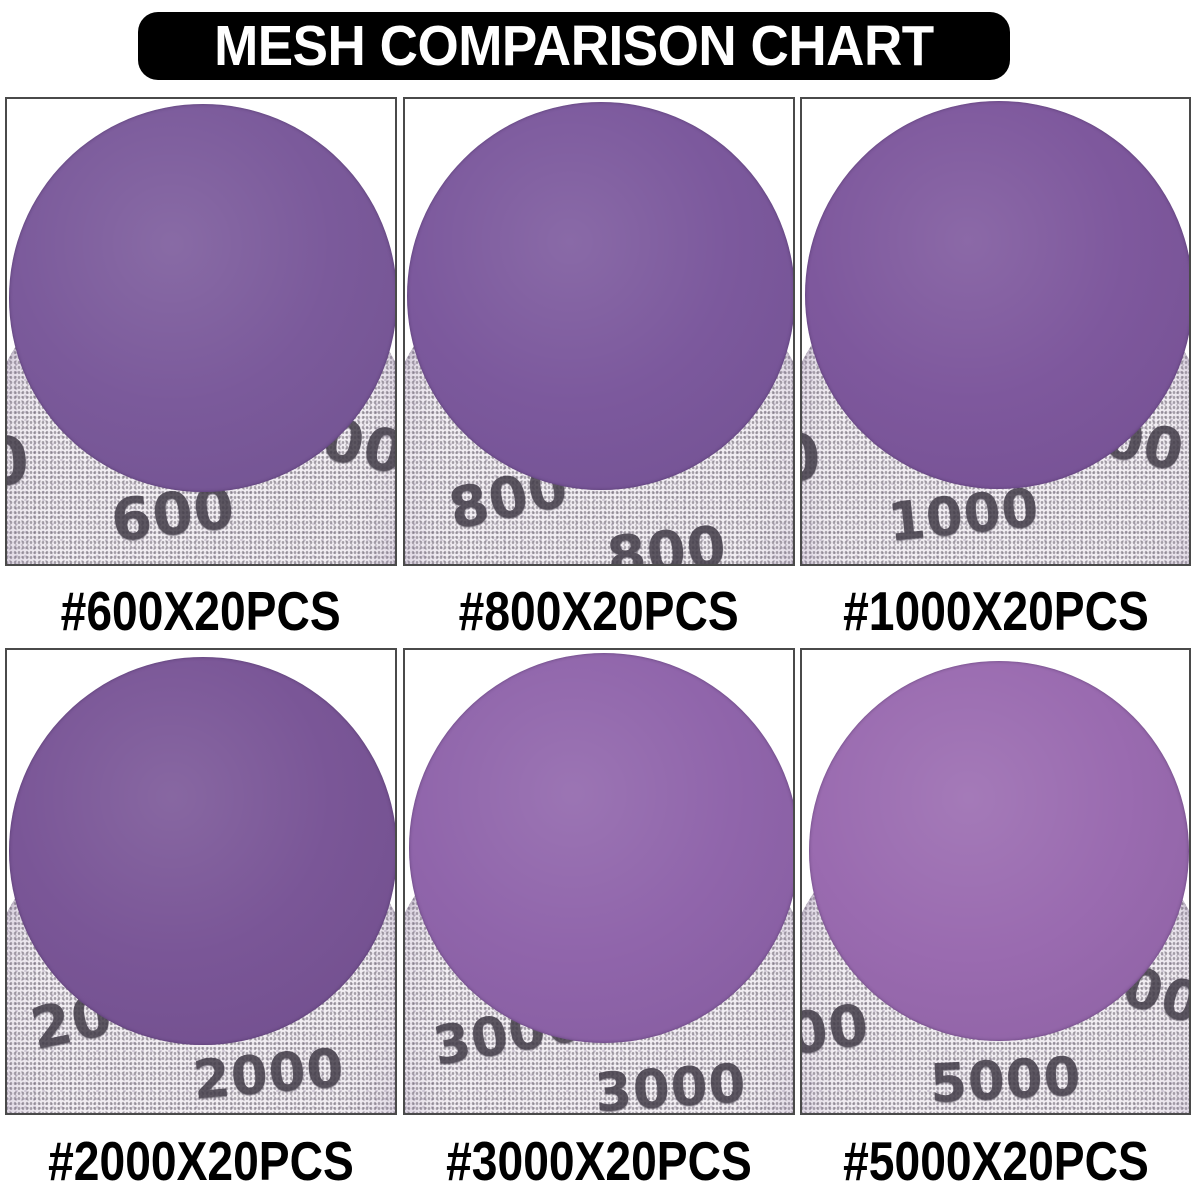 The width and height of the screenshot is (1200, 1200). Describe the element at coordinates (599, 1161) in the screenshot. I see `grit-count-label: #3000X20PCS` at that location.